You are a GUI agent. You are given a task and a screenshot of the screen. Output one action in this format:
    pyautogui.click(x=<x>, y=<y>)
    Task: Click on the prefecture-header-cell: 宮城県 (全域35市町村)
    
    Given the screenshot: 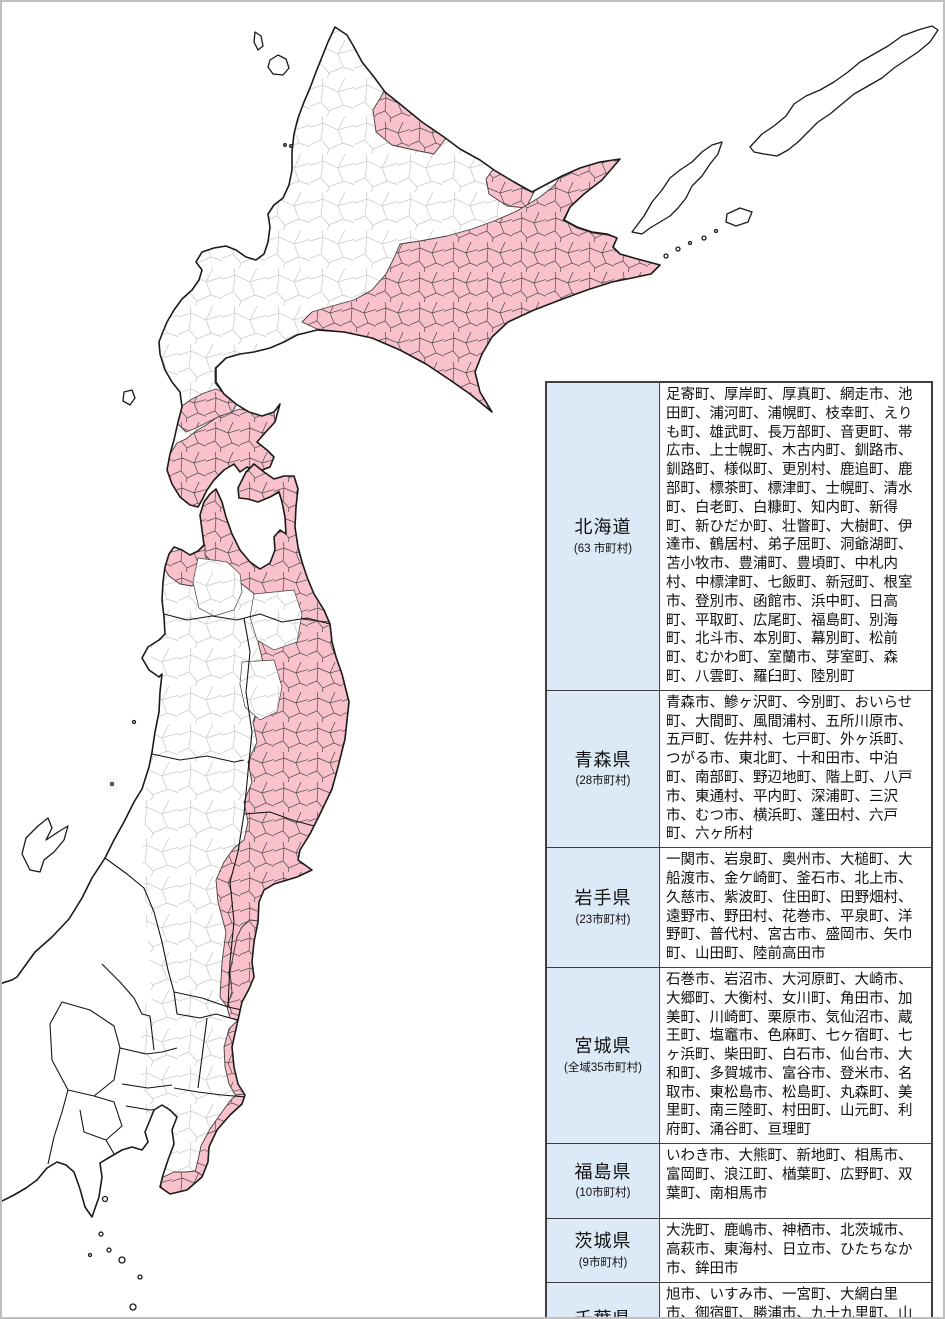 What is the action you would take?
    pyautogui.click(x=603, y=1055)
    